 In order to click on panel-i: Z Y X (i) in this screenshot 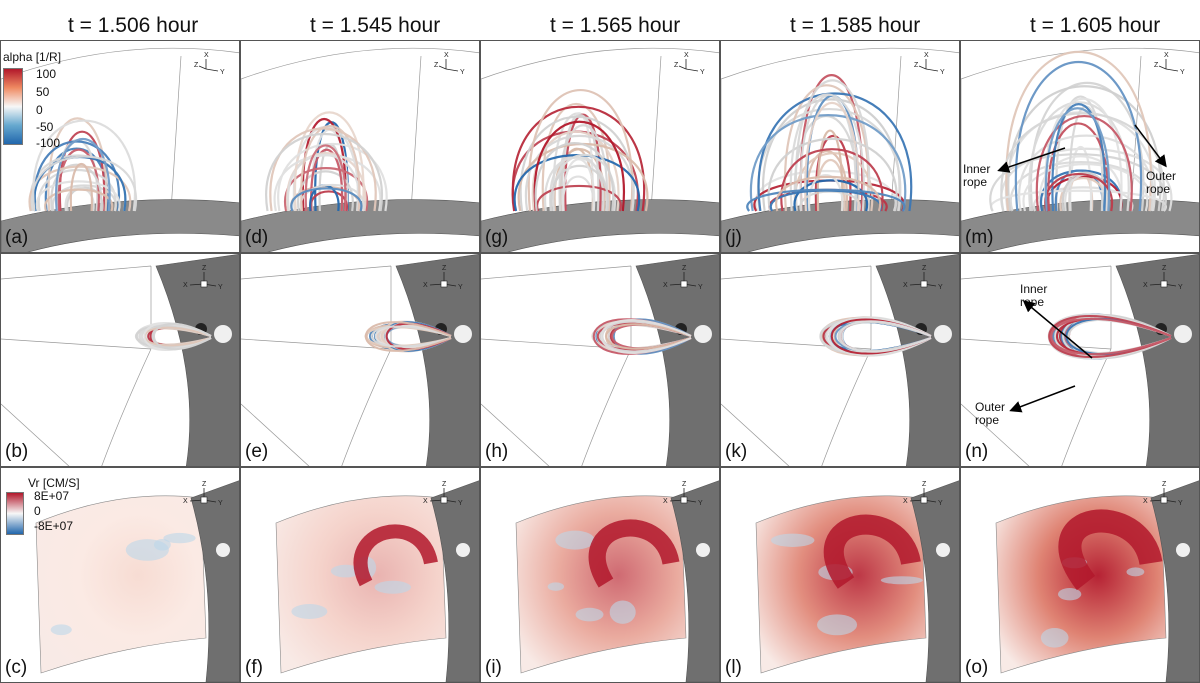, I will do `click(600, 575)`.